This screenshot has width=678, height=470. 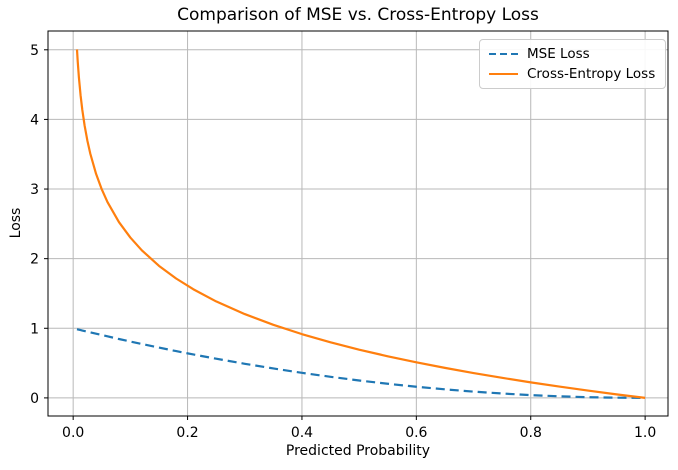 What do you see at coordinates (34, 120) in the screenshot?
I see `y-tick-label: 4` at bounding box center [34, 120].